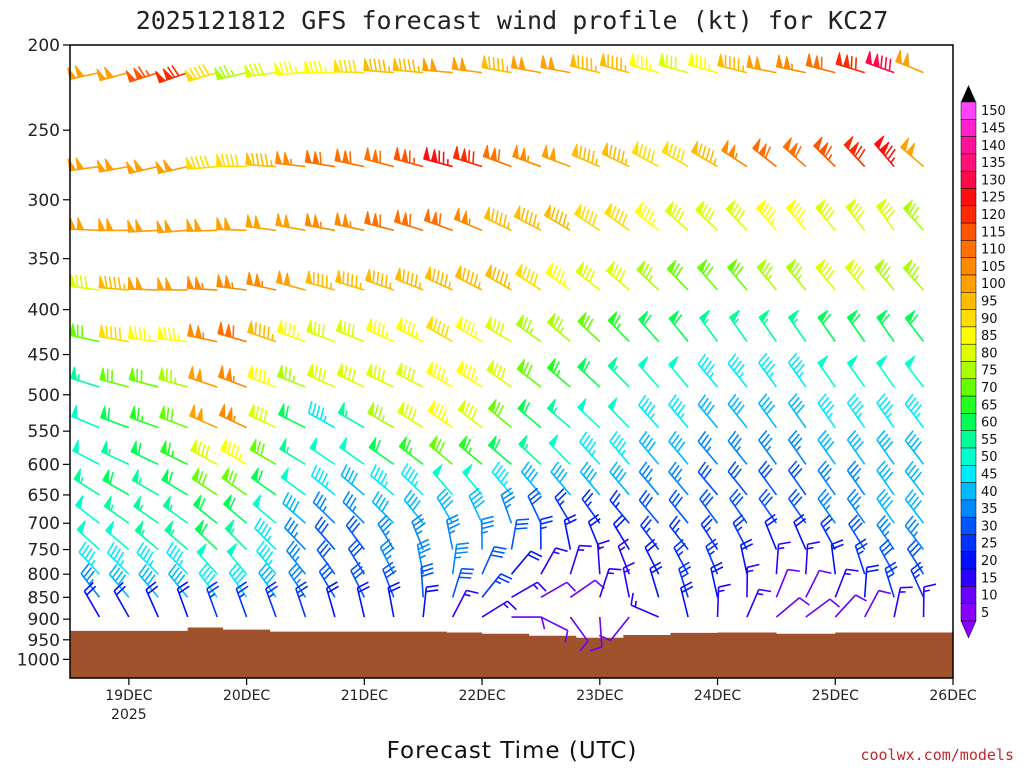 This screenshot has width=1024, height=768. What do you see at coordinates (993, 232) in the screenshot?
I see `colorbar-label: 115` at bounding box center [993, 232].